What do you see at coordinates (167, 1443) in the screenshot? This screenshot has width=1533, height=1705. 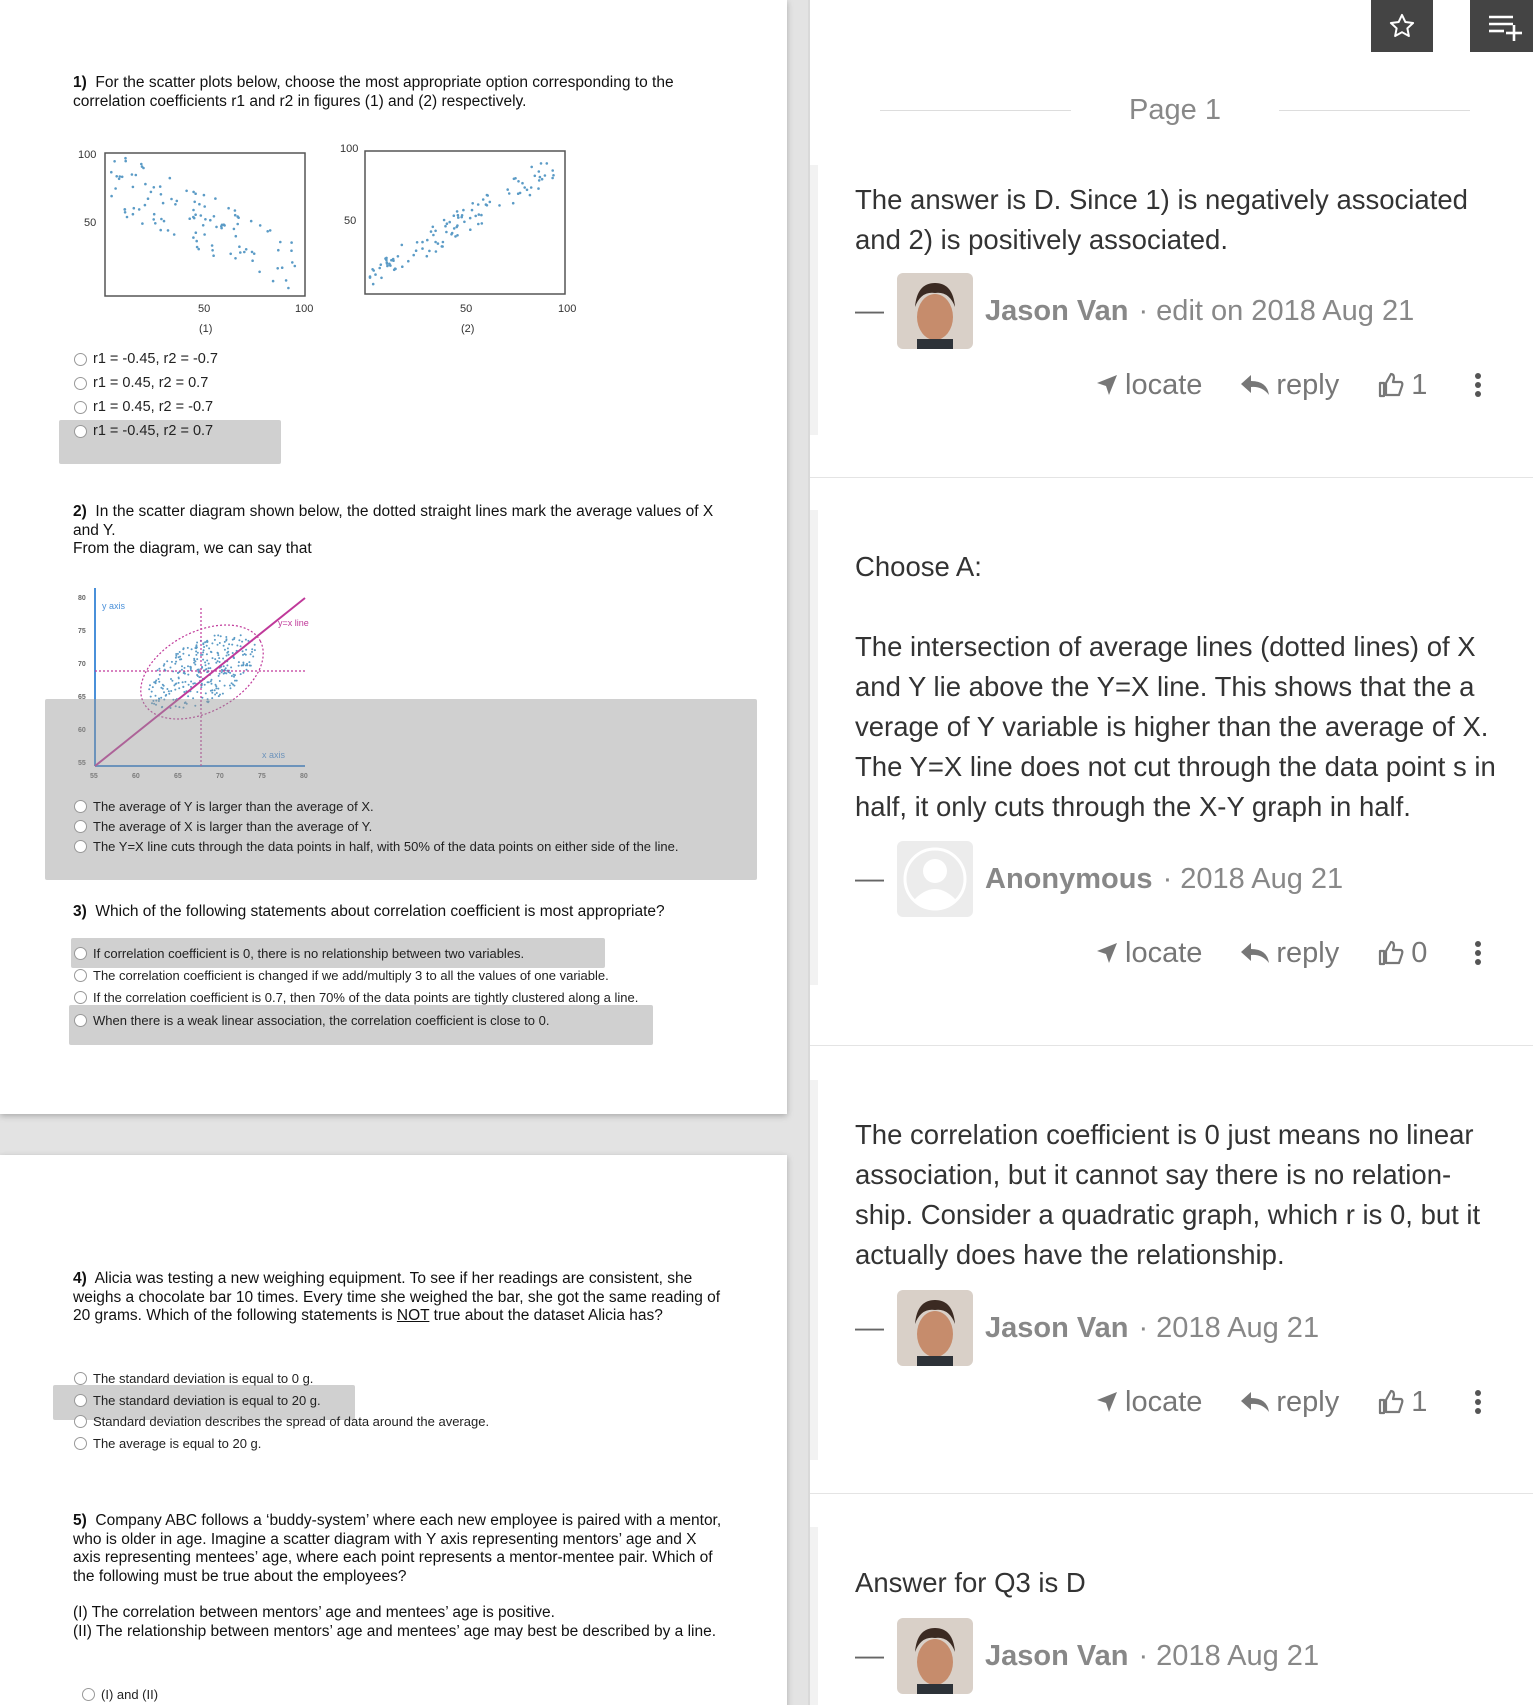 I see `q4-option-d: The average is equal to 20 g.` at bounding box center [167, 1443].